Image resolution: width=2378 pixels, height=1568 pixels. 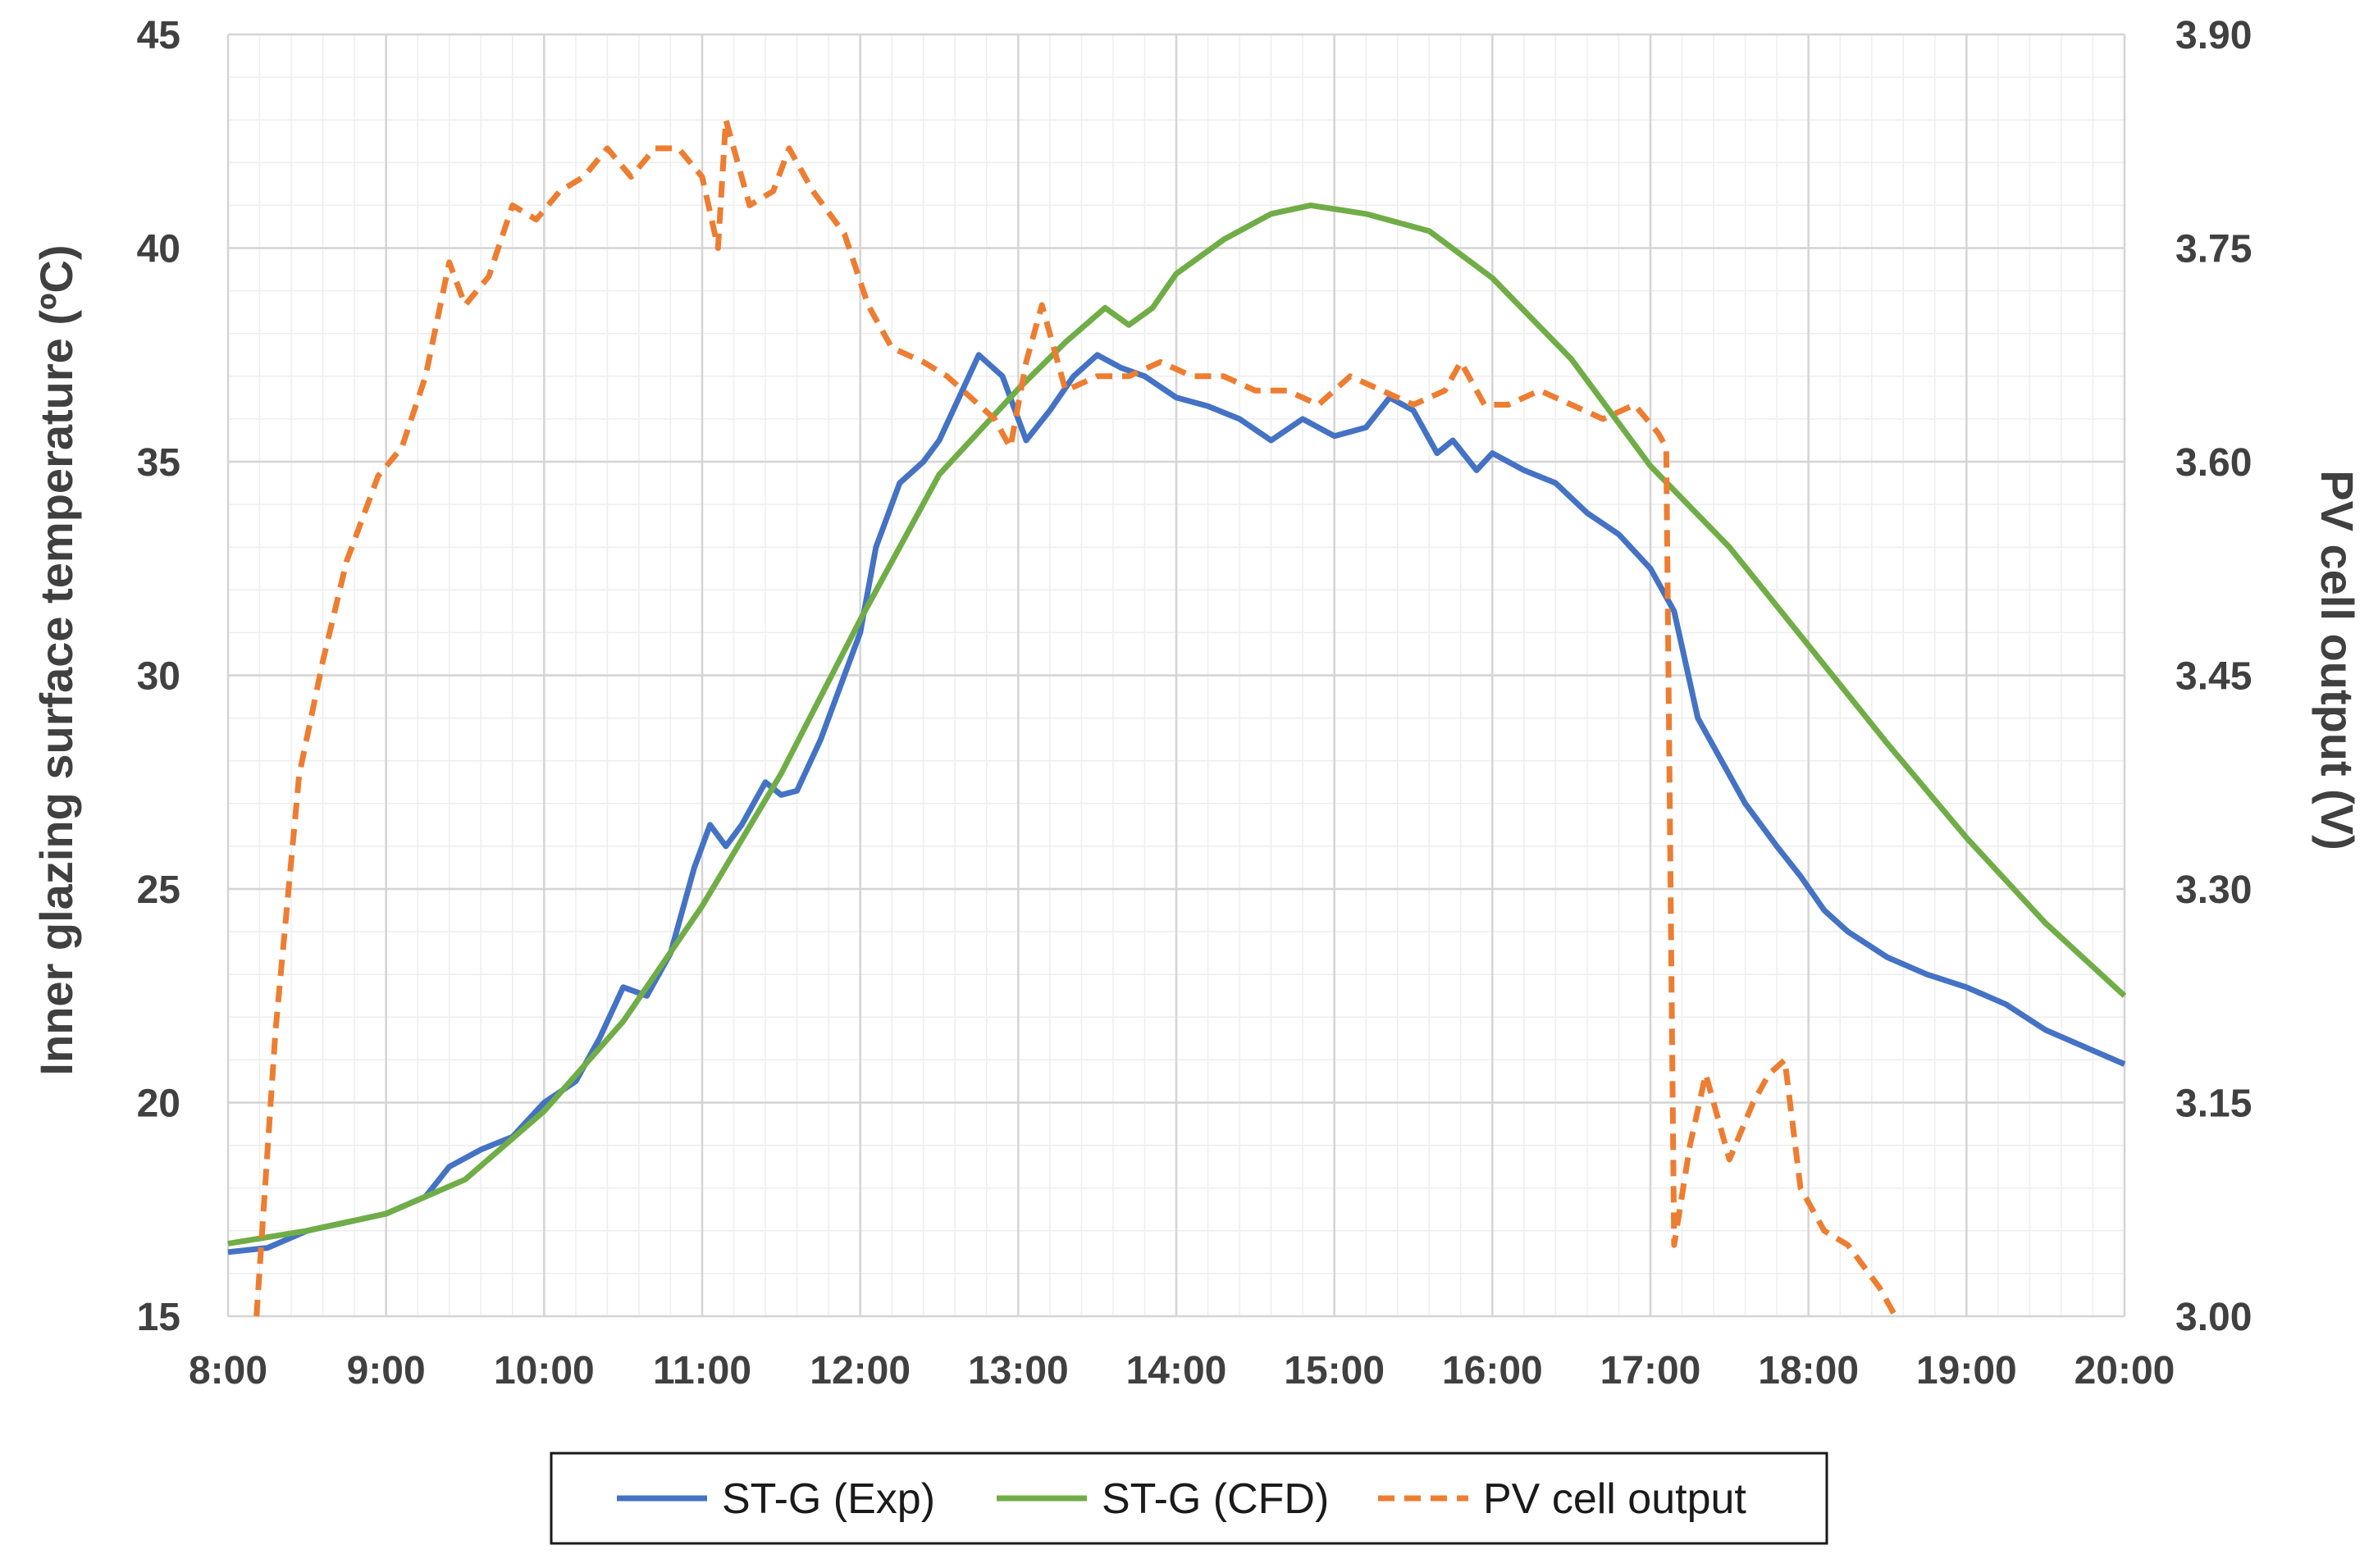 What do you see at coordinates (2213, 1317) in the screenshot?
I see `y2-tick-label: 3.00` at bounding box center [2213, 1317].